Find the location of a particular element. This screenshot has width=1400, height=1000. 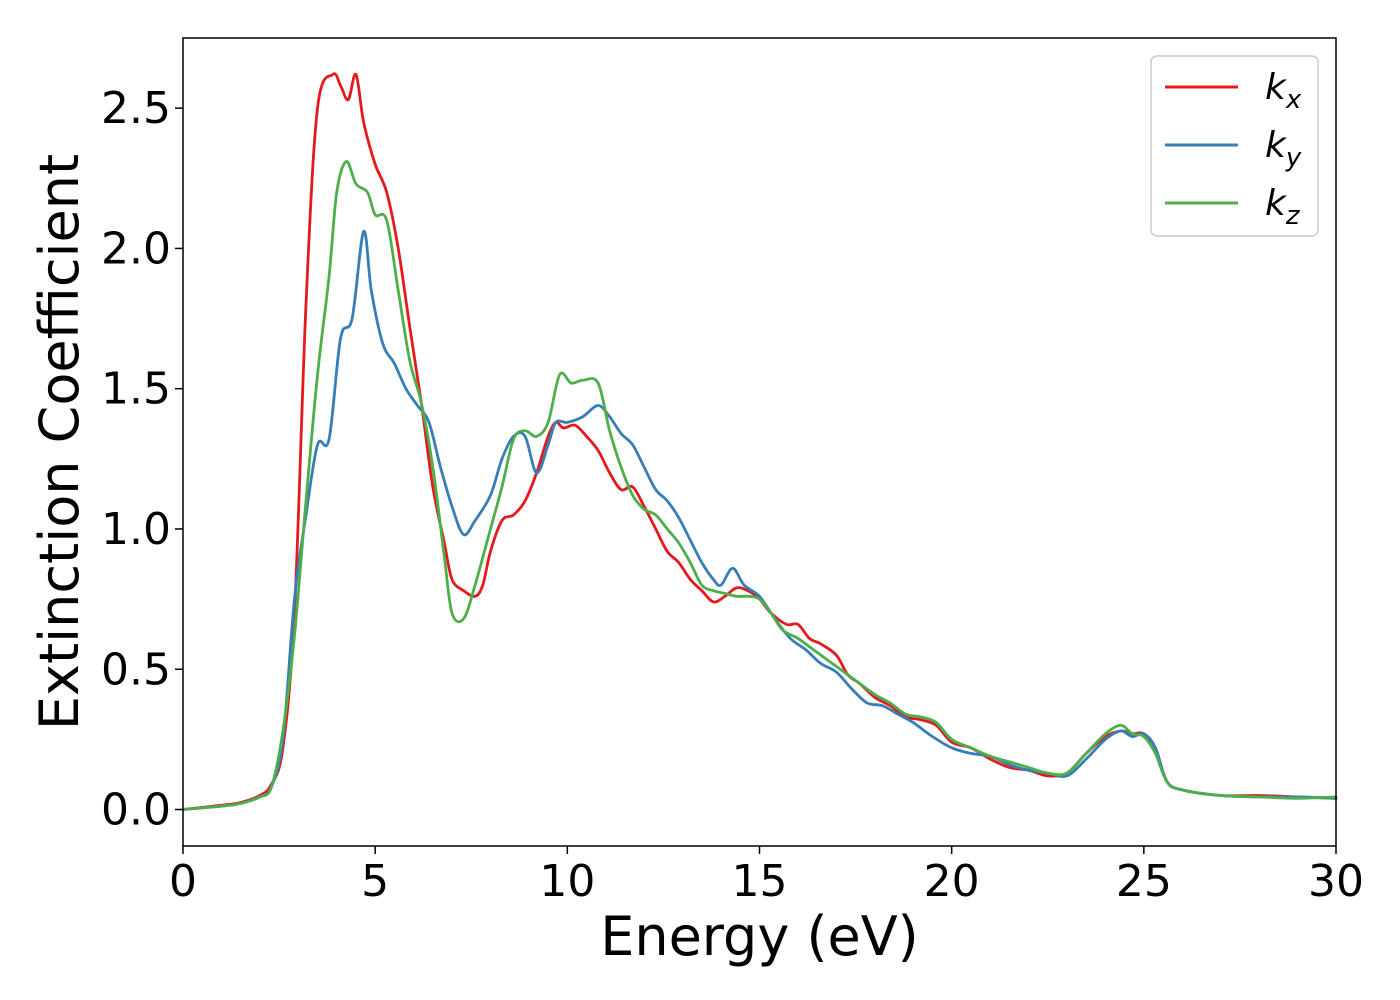

legend: kx ky kz is located at coordinates (1234, 146).